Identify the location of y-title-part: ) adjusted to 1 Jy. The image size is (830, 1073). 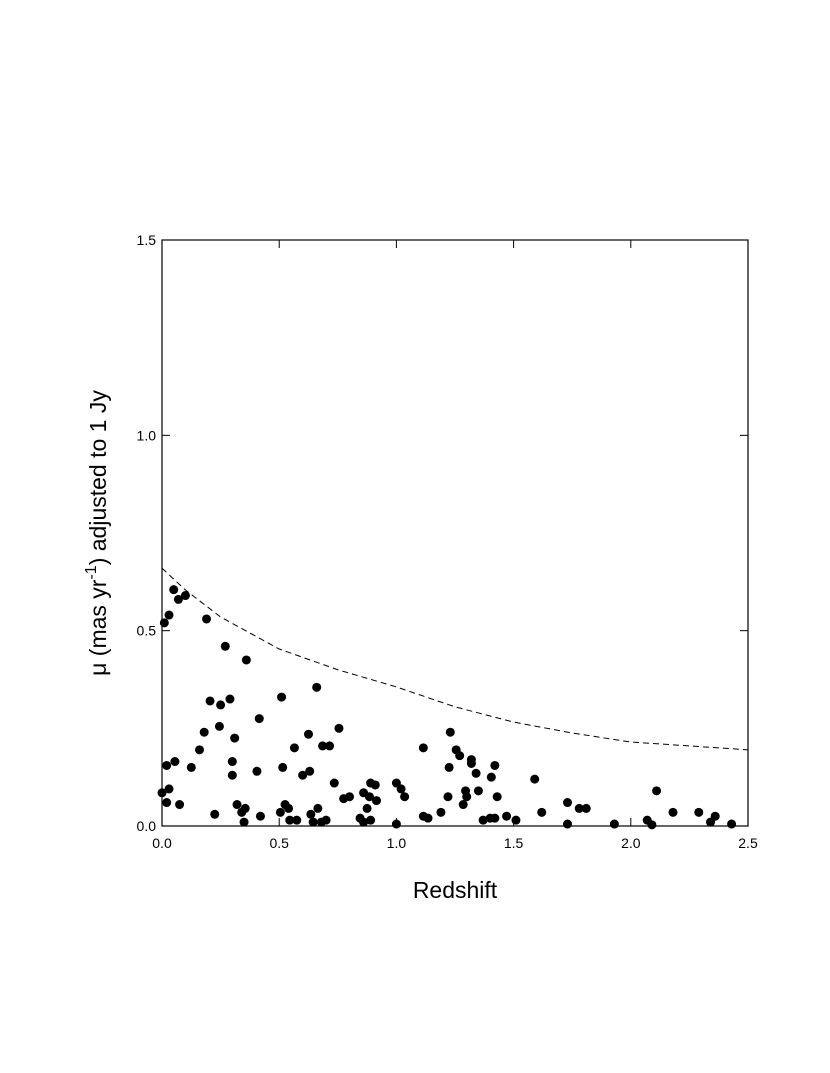
(98, 478).